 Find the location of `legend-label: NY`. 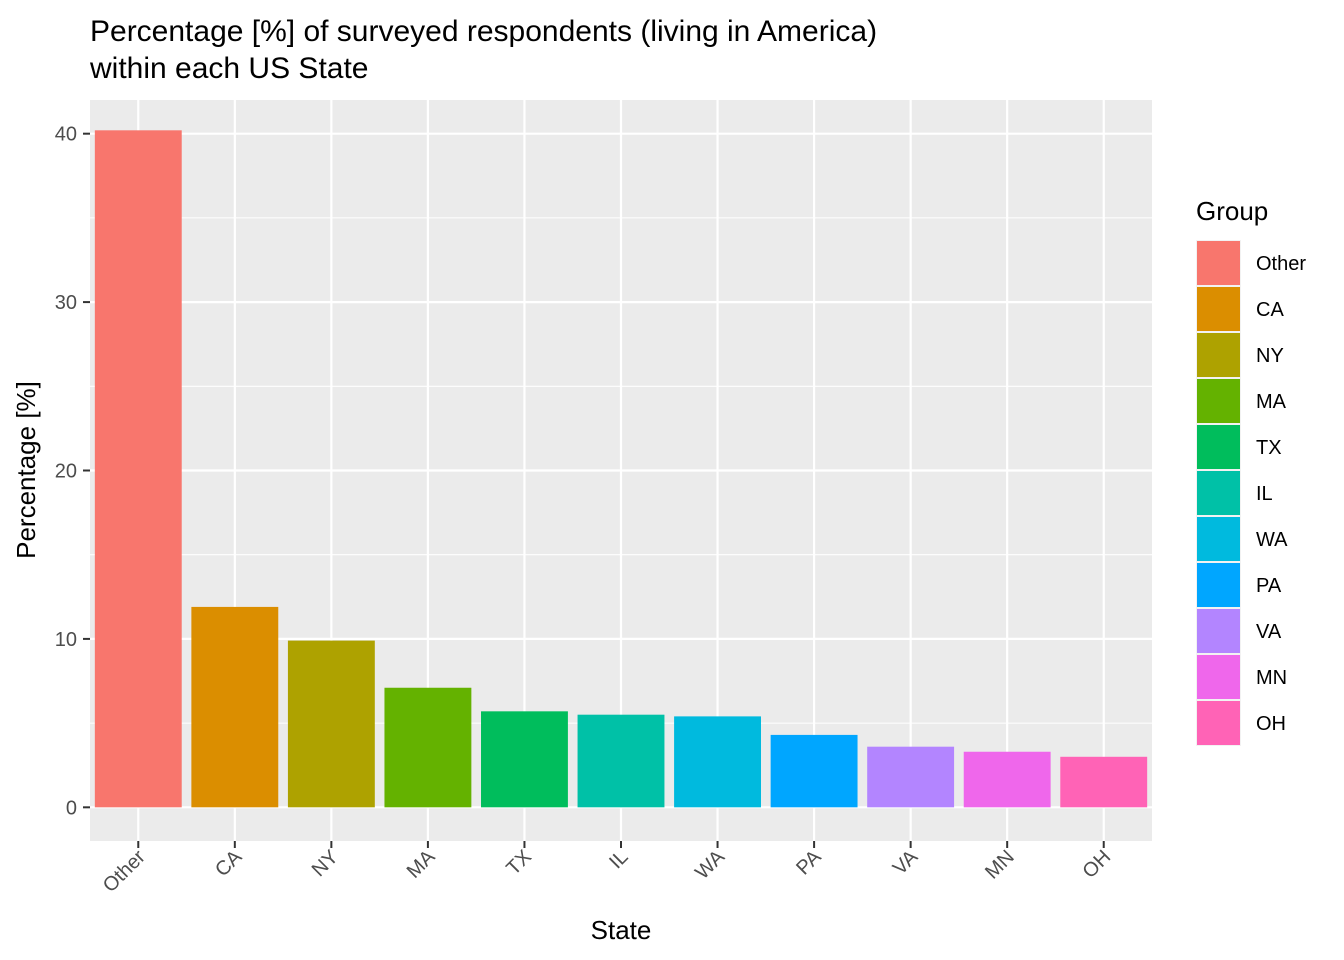

legend-label: NY is located at coordinates (1270, 356).